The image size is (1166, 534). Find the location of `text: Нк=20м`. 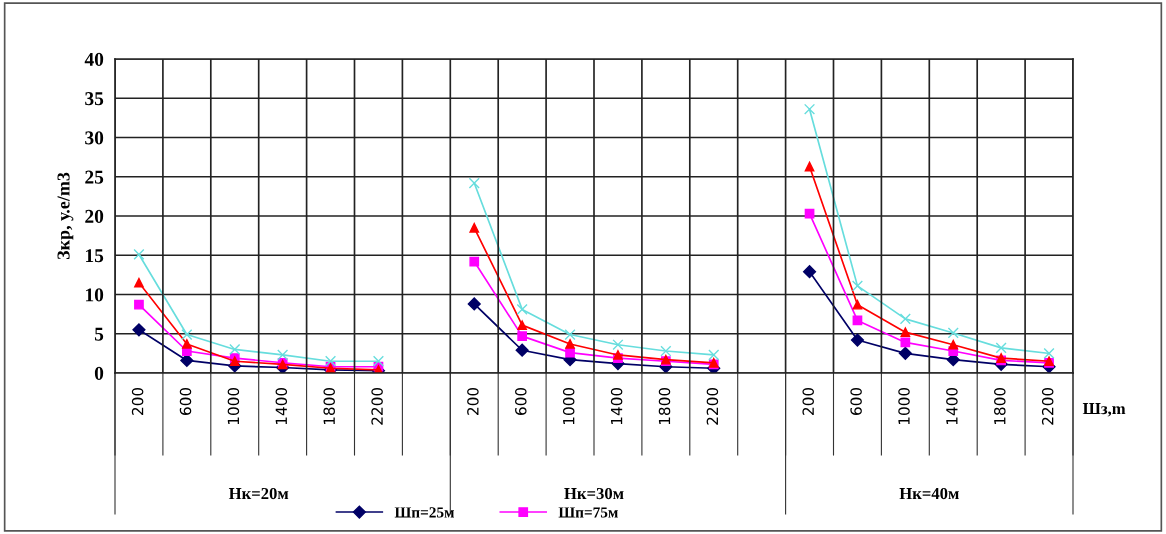

text: Нк=20м is located at coordinates (258, 493).